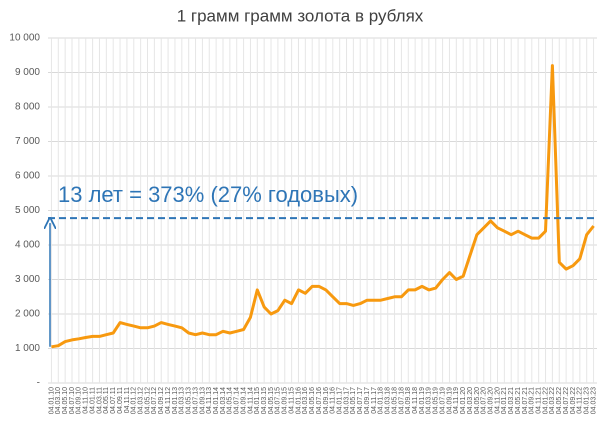  Describe the element at coordinates (532, 400) in the screenshot. I see `x-tick-label: 04.09.21` at that location.